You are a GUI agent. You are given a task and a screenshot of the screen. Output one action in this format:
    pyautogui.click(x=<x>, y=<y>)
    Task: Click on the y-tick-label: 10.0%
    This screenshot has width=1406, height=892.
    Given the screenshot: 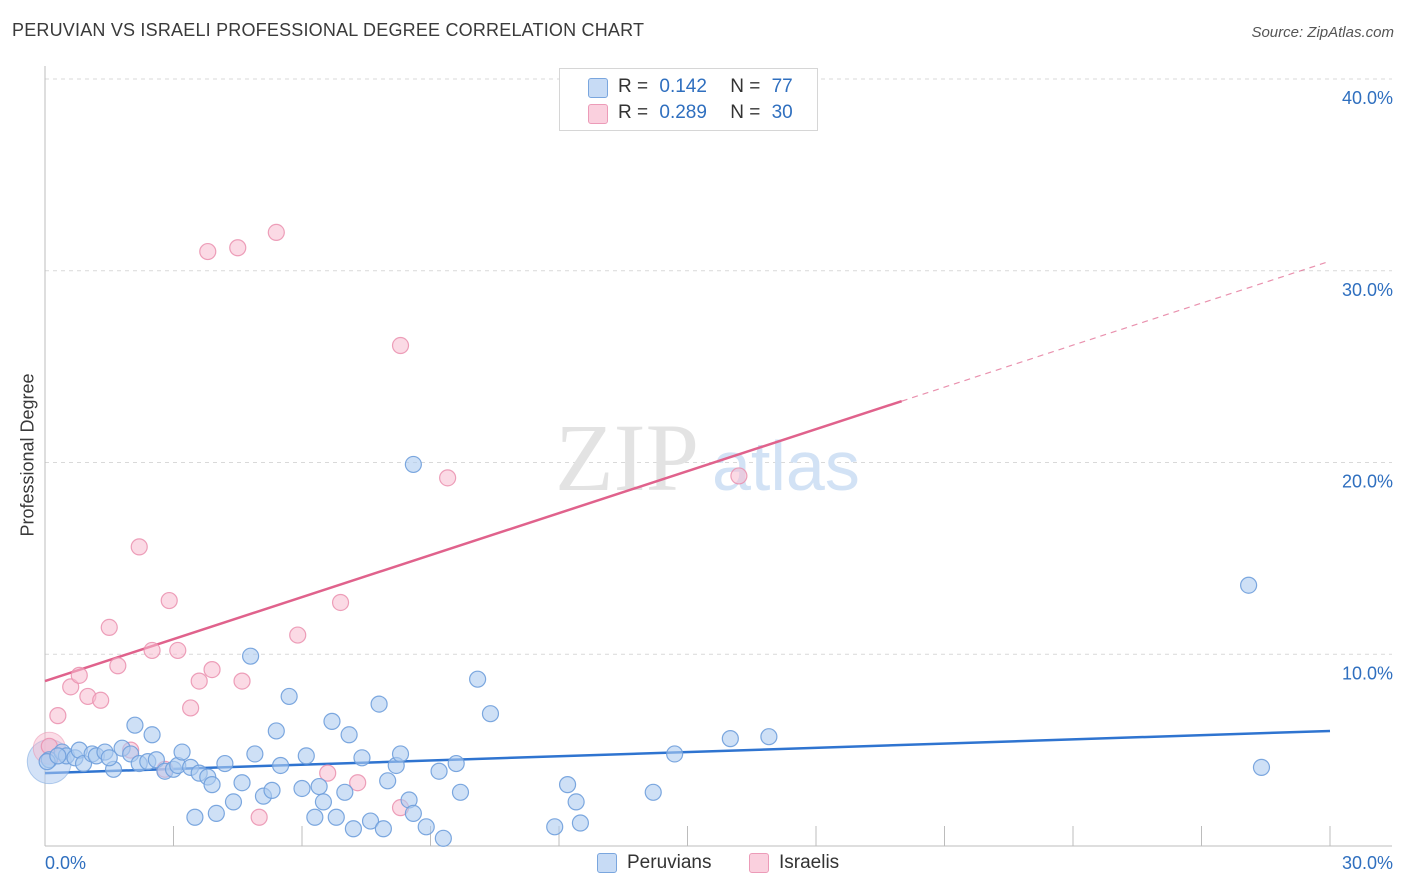 What is the action you would take?
    pyautogui.click(x=1367, y=673)
    